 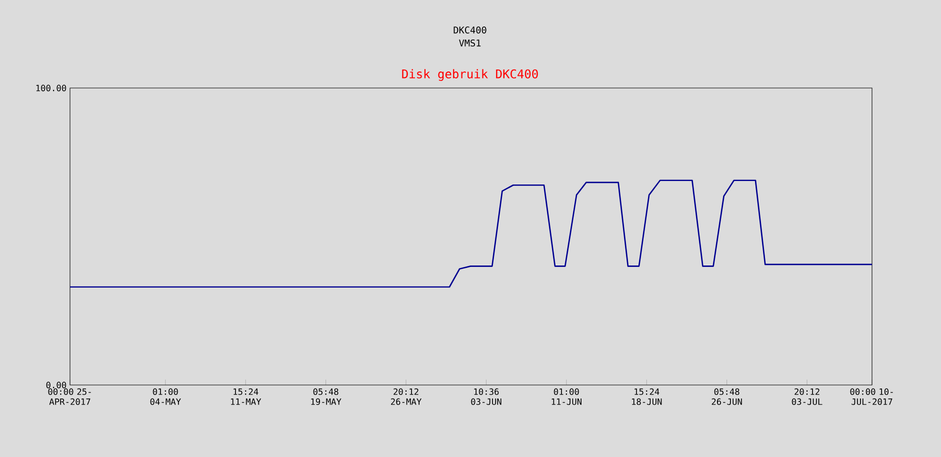 I want to click on x-tick-label: 00:00 10-JUL-2017, so click(x=871, y=396).